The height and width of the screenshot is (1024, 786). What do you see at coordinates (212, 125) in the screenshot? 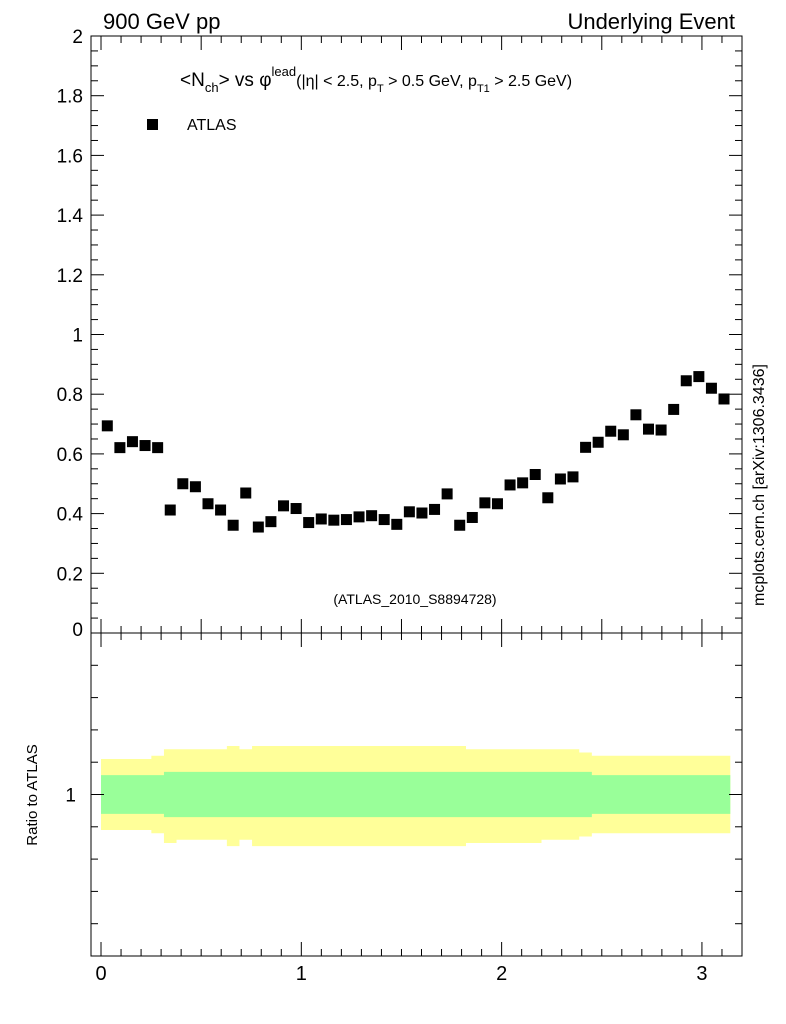
I see `legend-label: ATLAS` at bounding box center [212, 125].